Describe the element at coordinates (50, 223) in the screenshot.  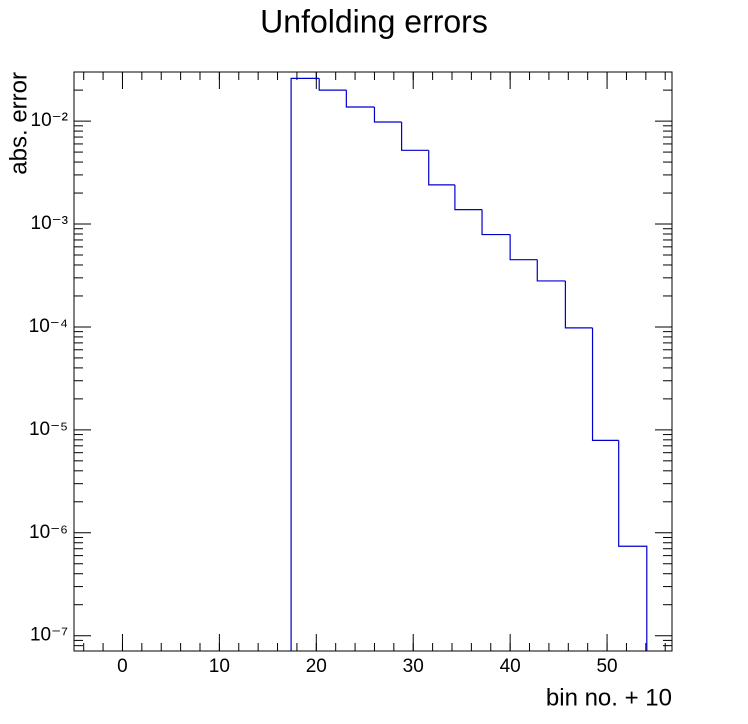
I see `y-tick-label: 10⁻³` at that location.